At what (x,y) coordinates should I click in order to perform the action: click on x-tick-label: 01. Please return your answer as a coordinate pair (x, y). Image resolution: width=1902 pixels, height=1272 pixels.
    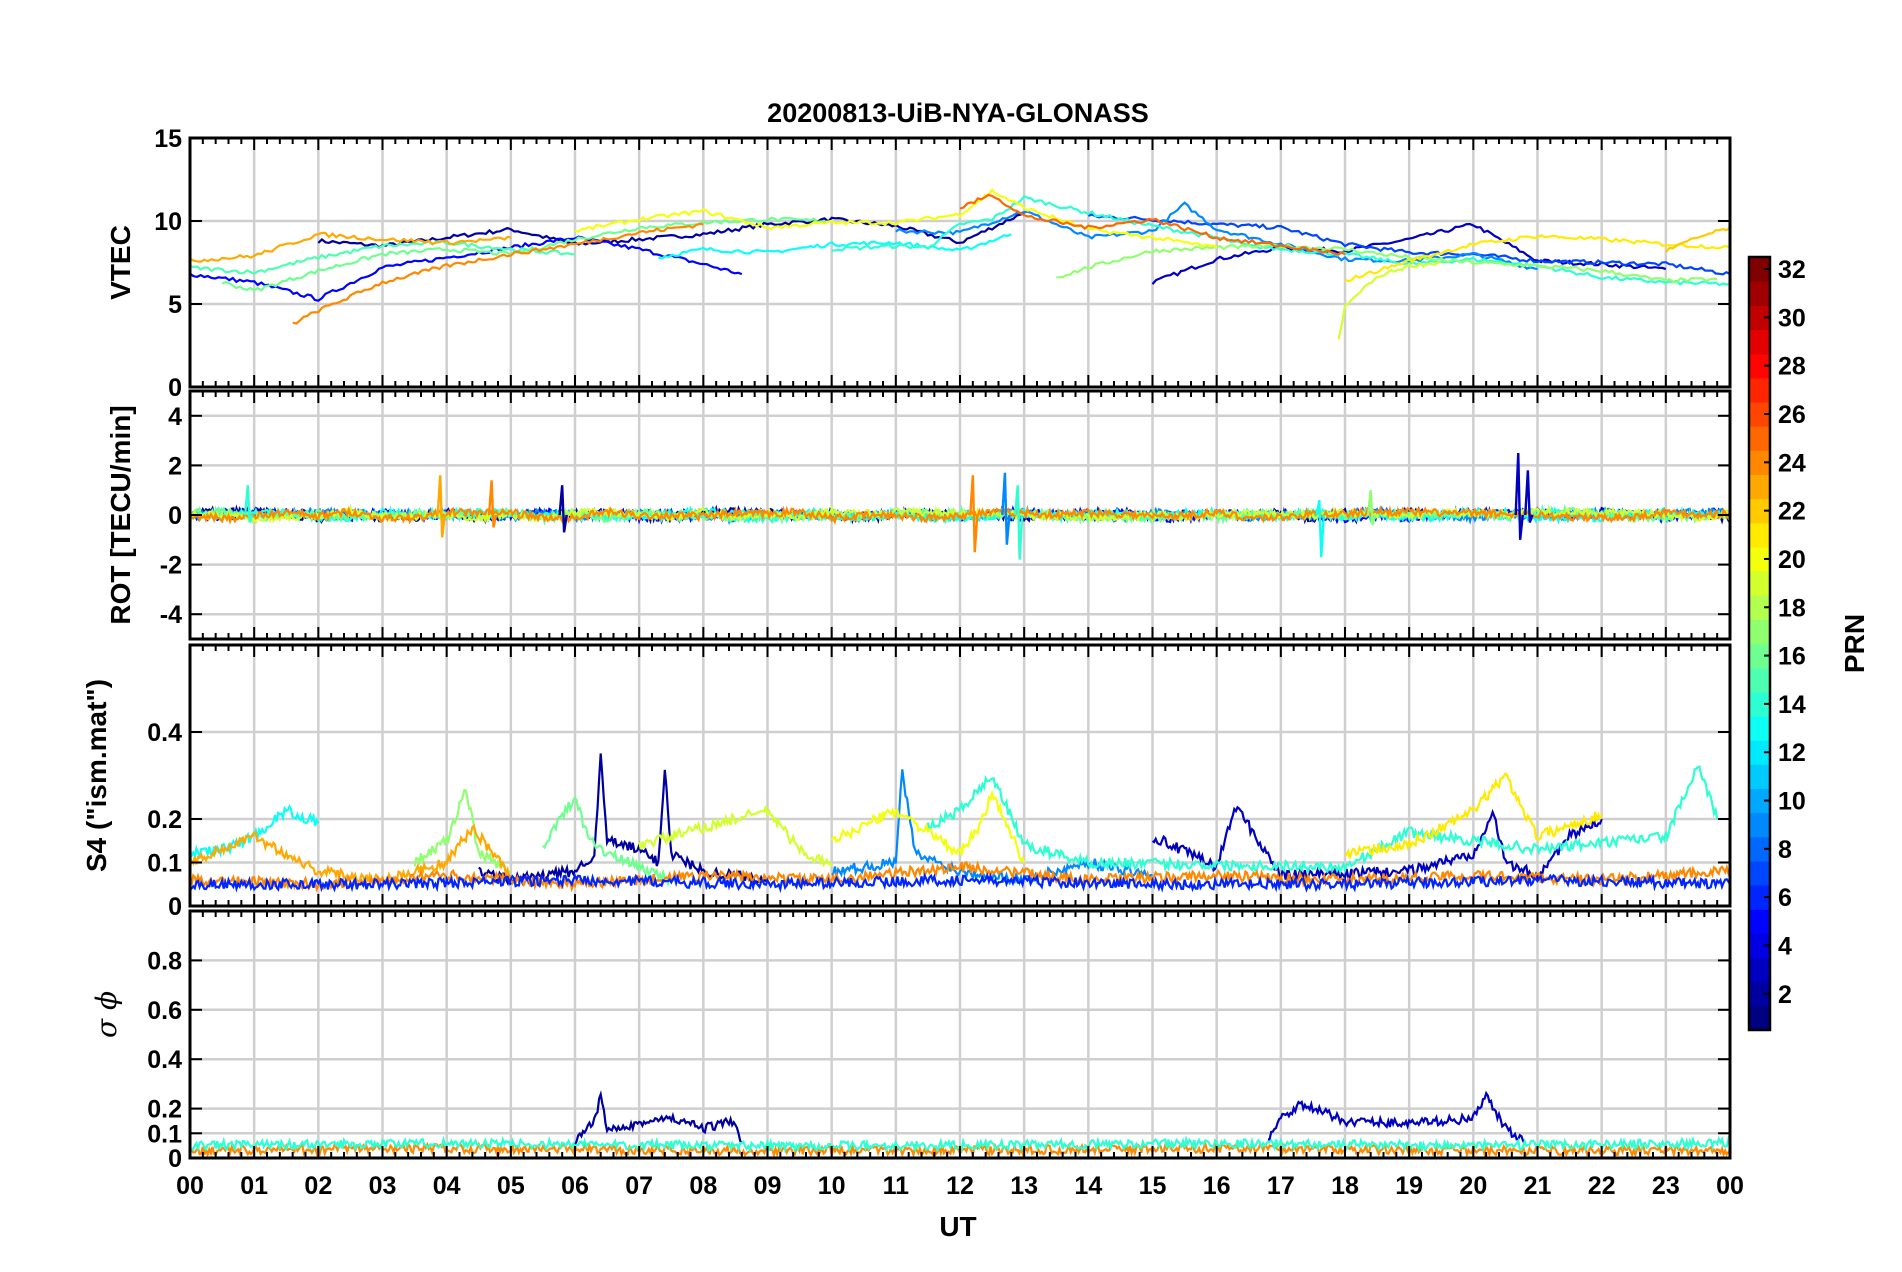
    Looking at the image, I should click on (254, 1186).